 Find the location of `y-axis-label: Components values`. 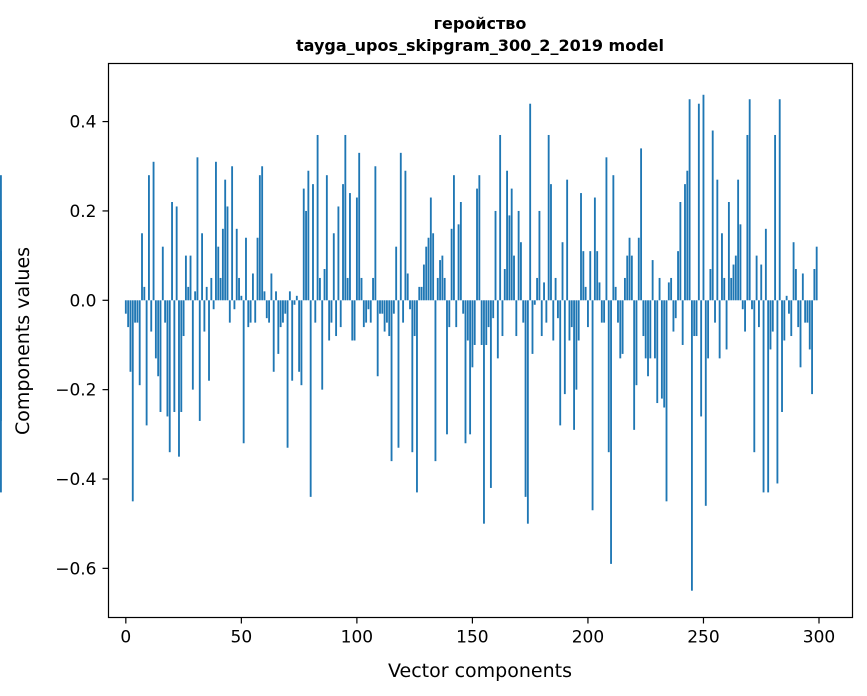

y-axis-label: Components values is located at coordinates (23, 341).